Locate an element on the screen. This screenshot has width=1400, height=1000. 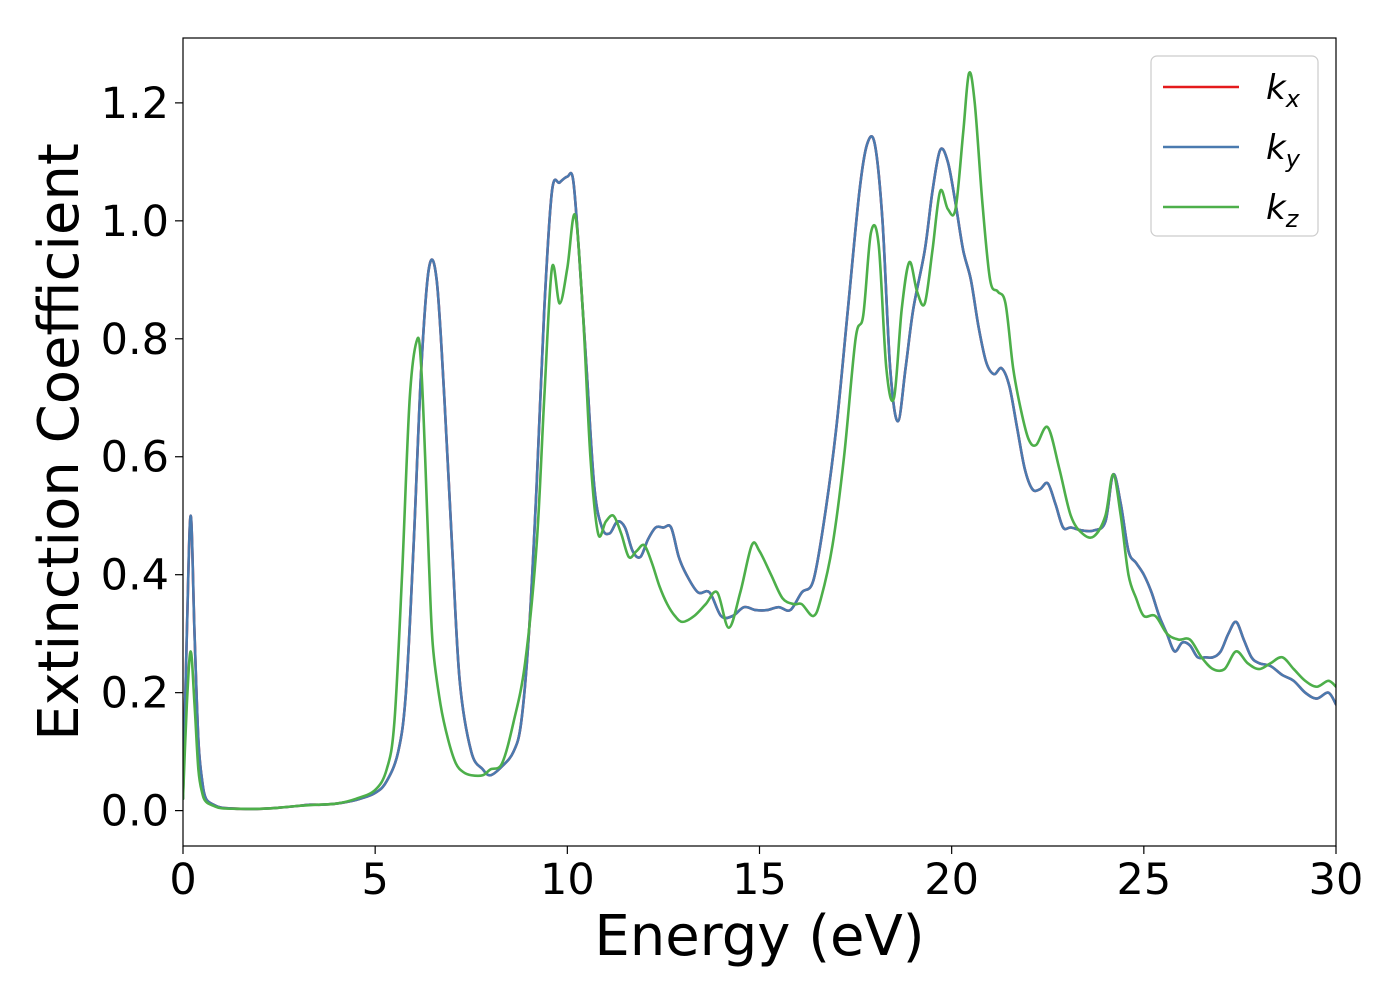
legend: kx ky kz is located at coordinates (1234, 146).